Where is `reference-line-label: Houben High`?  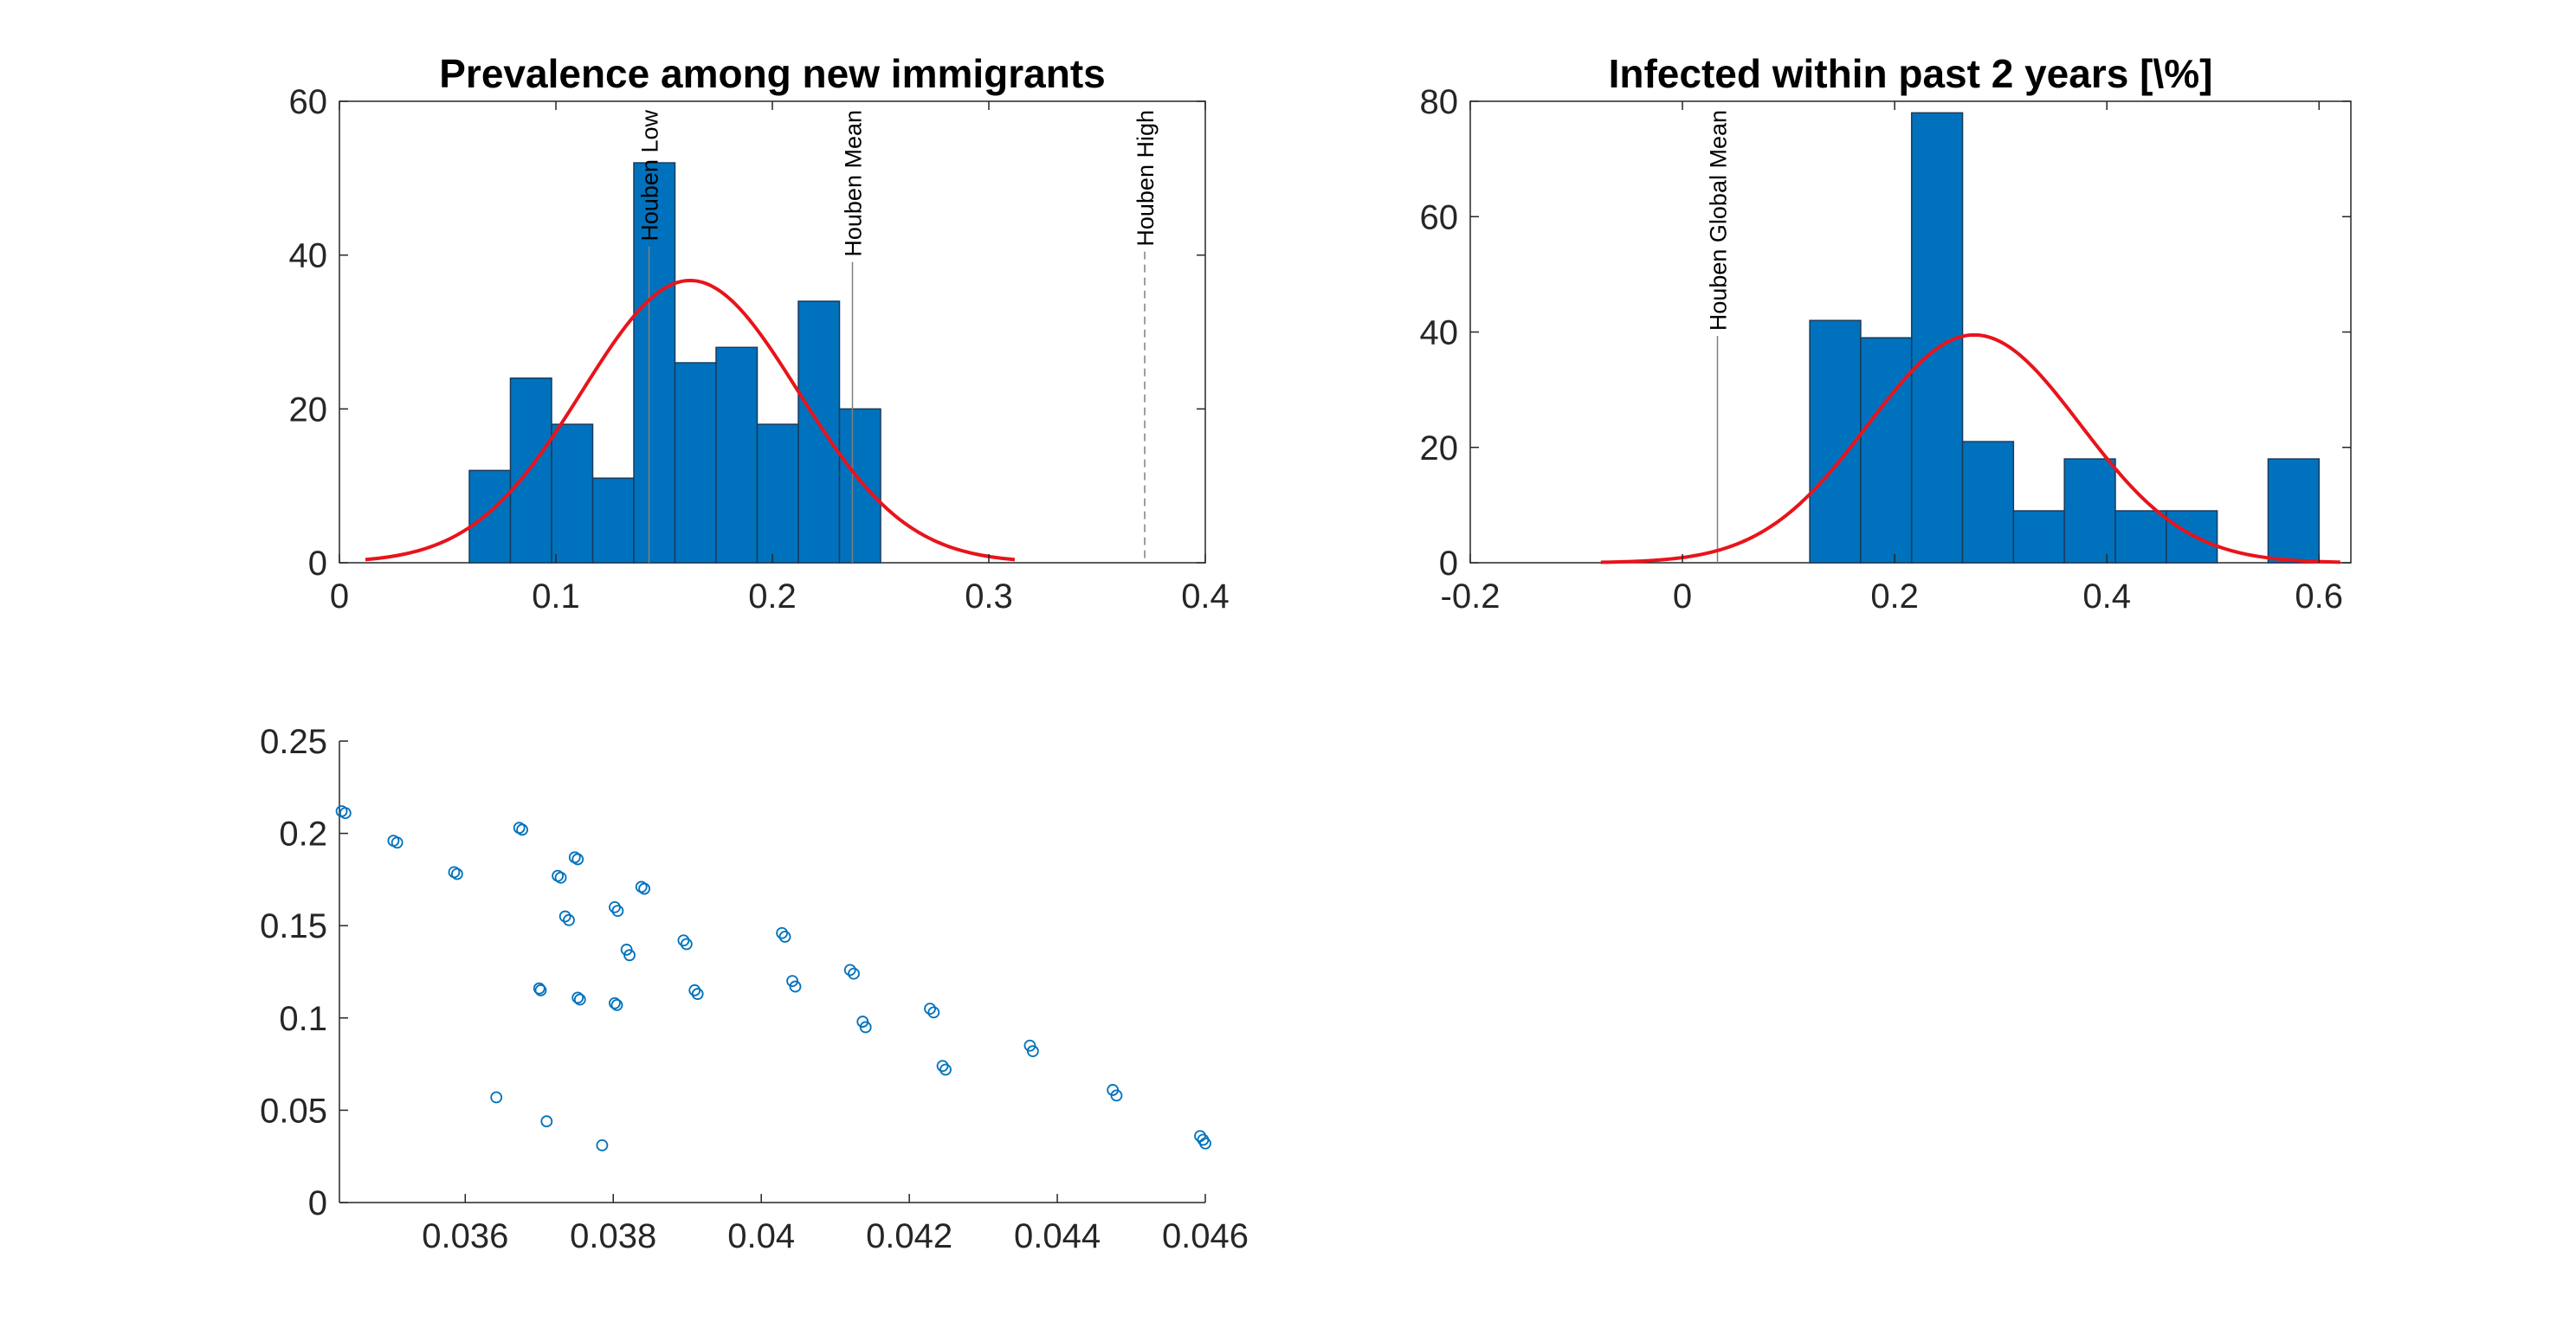
reference-line-label: Houben High is located at coordinates (1146, 179).